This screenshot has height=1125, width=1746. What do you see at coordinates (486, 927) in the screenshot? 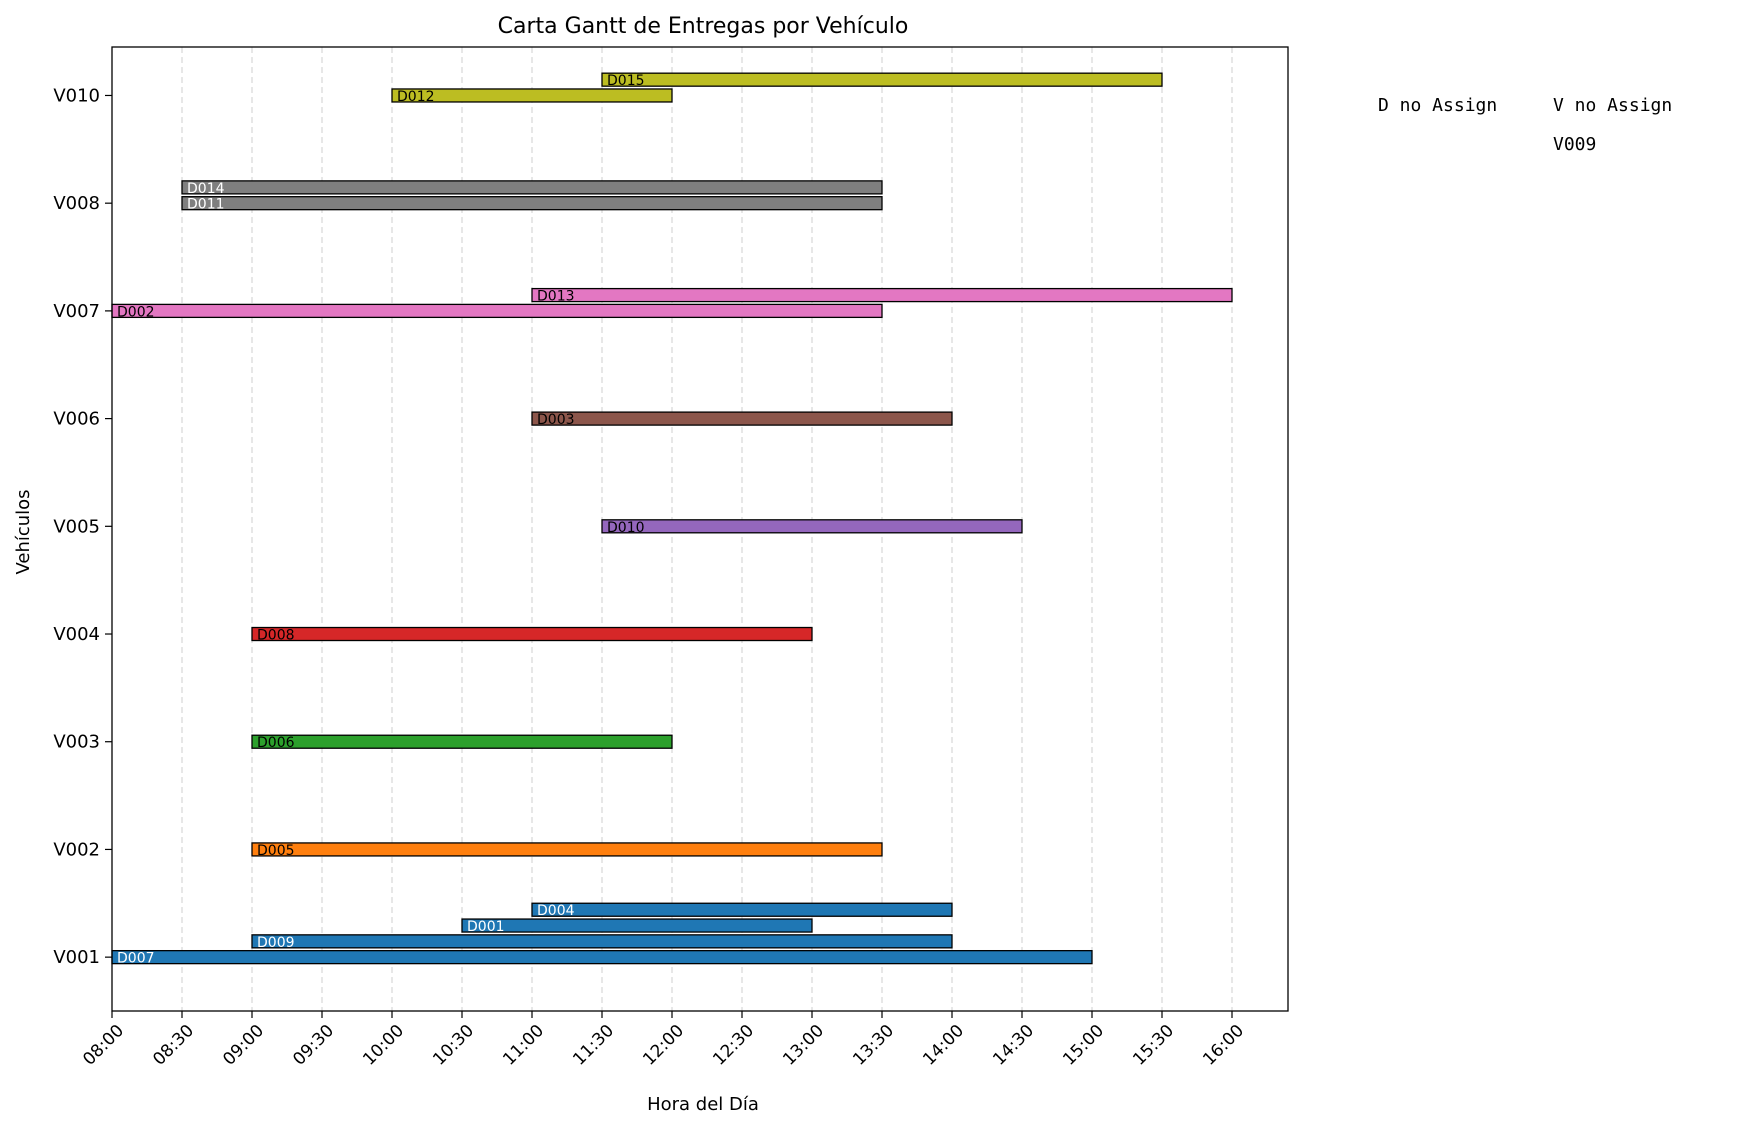
I see `bar-label-D001: D001` at bounding box center [486, 927].